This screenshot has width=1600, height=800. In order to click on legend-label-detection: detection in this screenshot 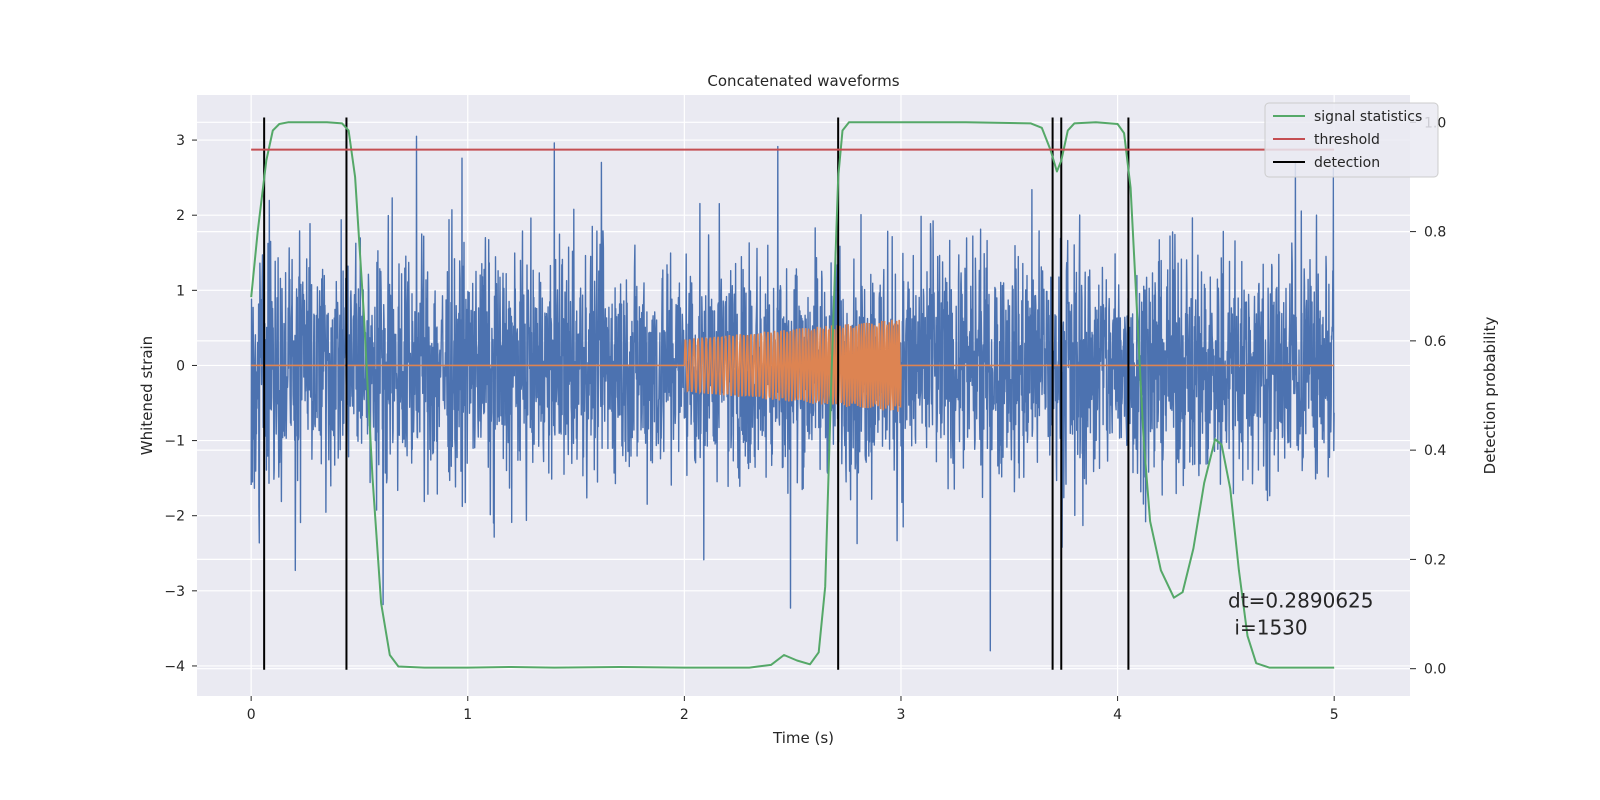, I will do `click(1347, 163)`.